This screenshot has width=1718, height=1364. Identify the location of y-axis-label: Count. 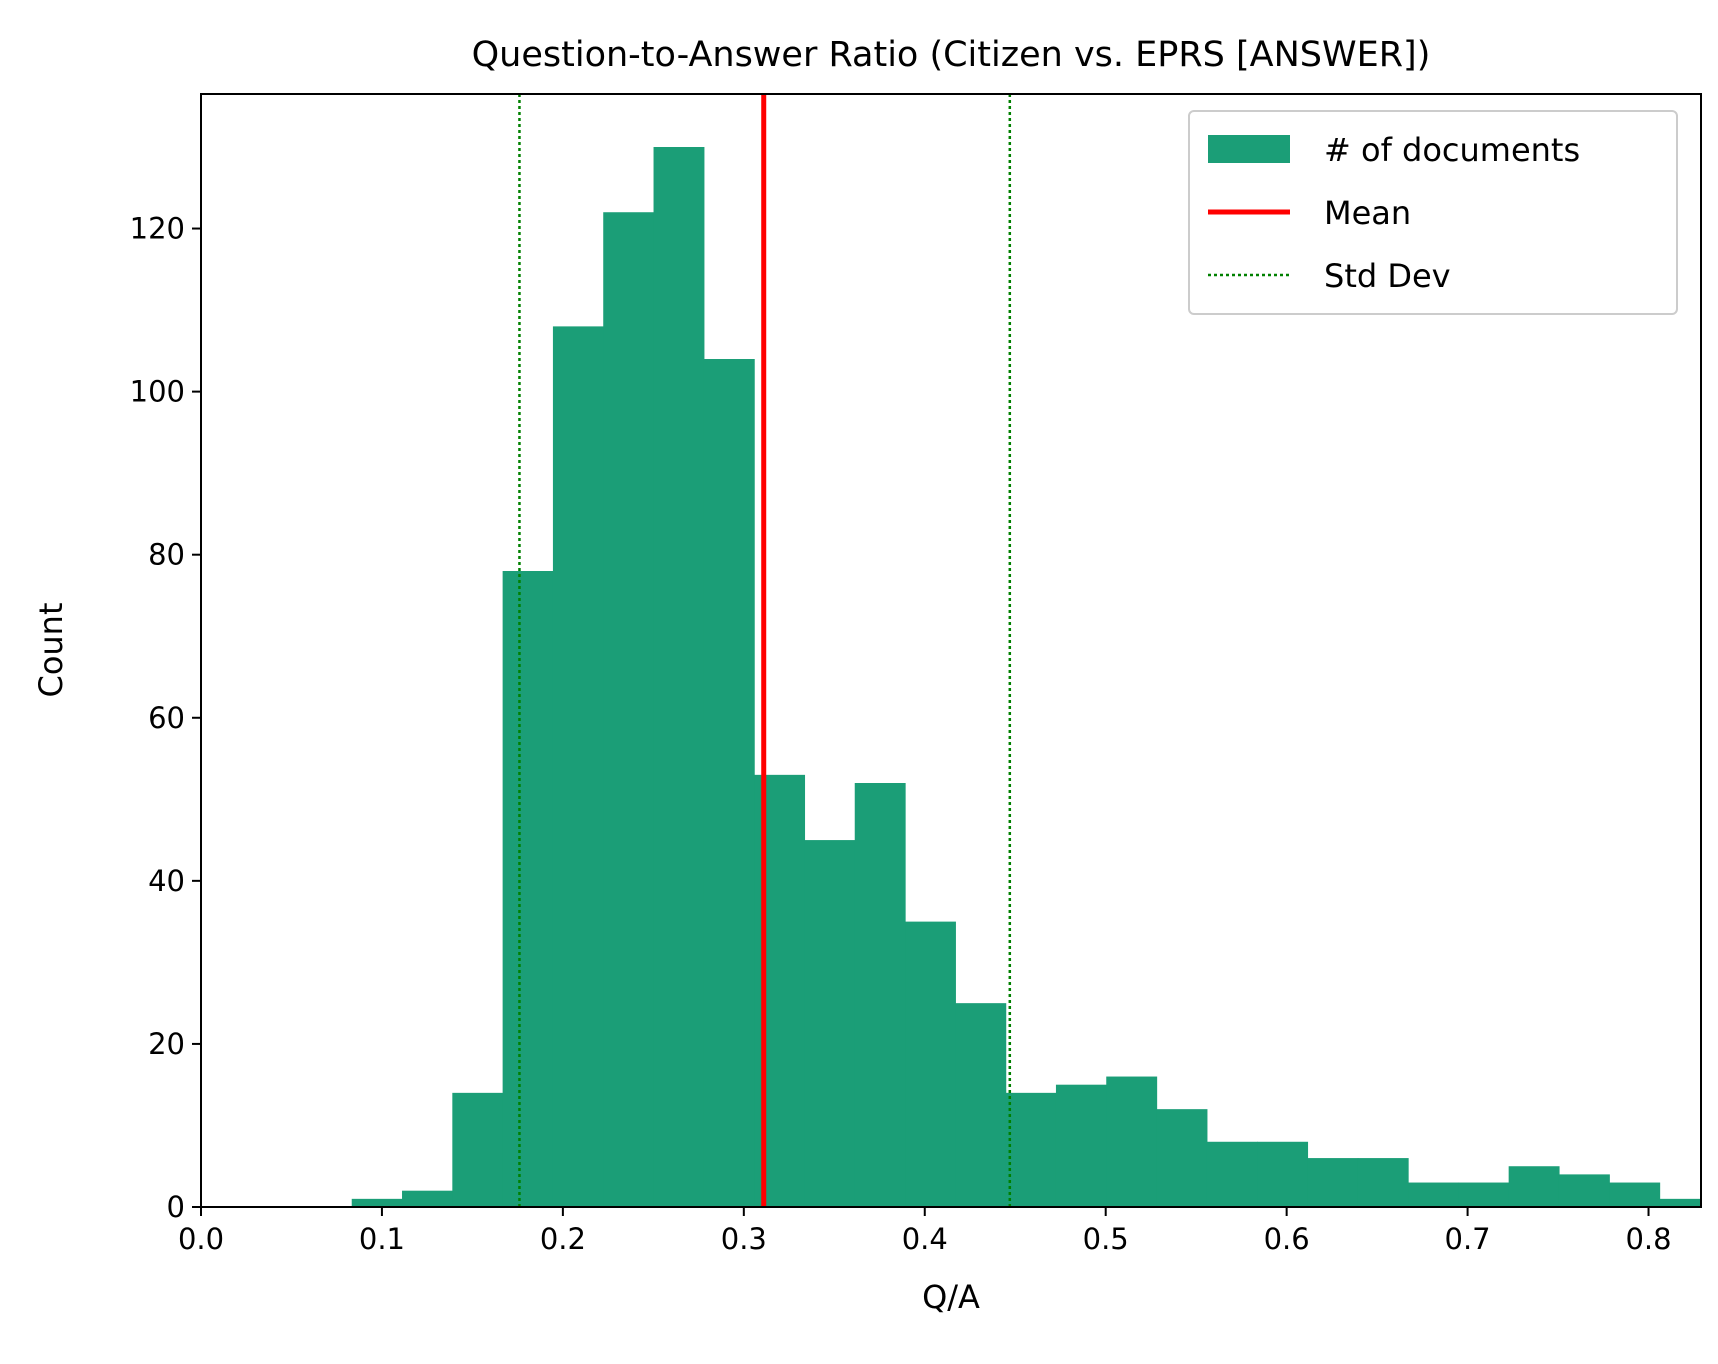
(51, 649).